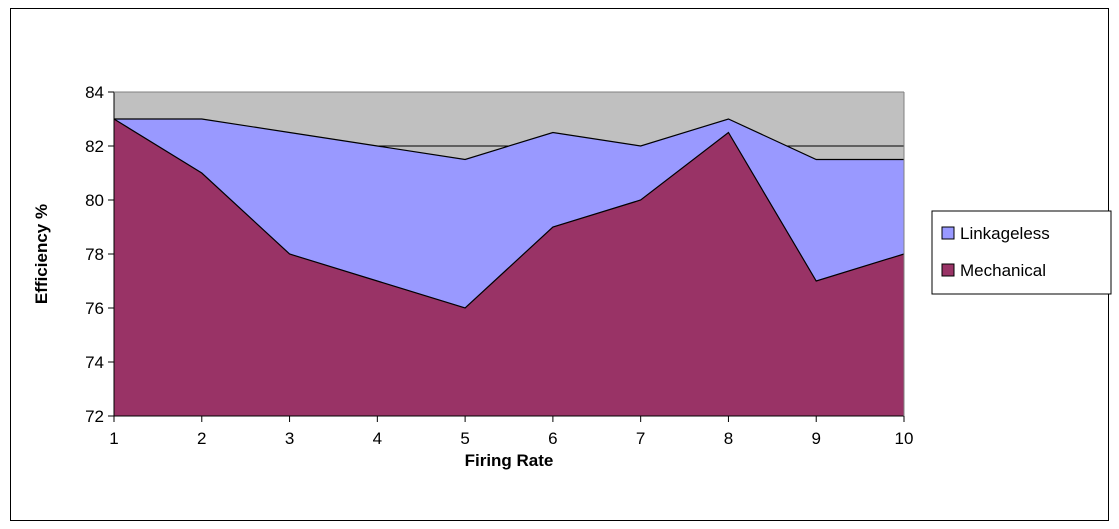  I want to click on x-axis-title: Firing Rate, so click(509, 460).